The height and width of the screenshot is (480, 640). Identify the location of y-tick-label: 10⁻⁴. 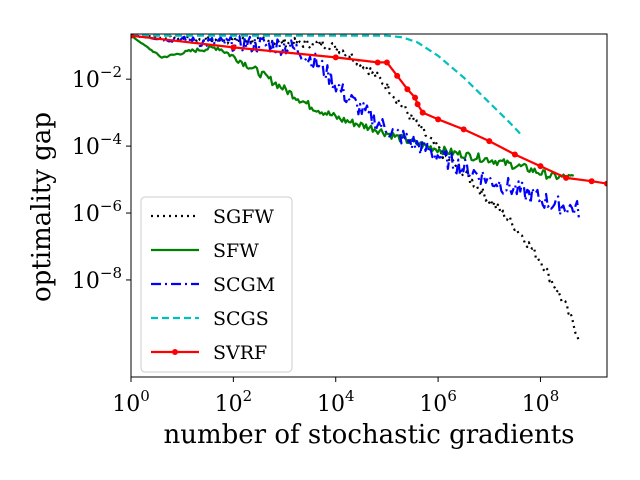
(97, 145).